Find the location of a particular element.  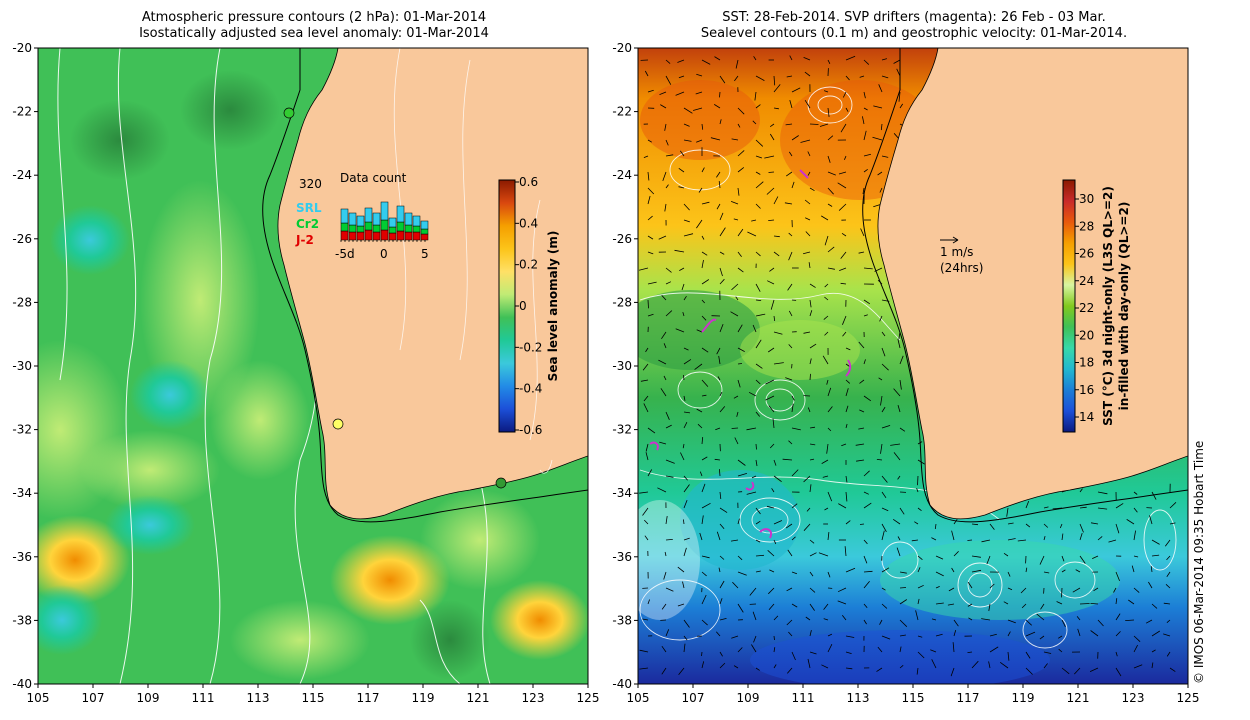

right-colorbar-ticks: 30 28 26 24 22 20 18 16 14 is located at coordinates (1084, 308).